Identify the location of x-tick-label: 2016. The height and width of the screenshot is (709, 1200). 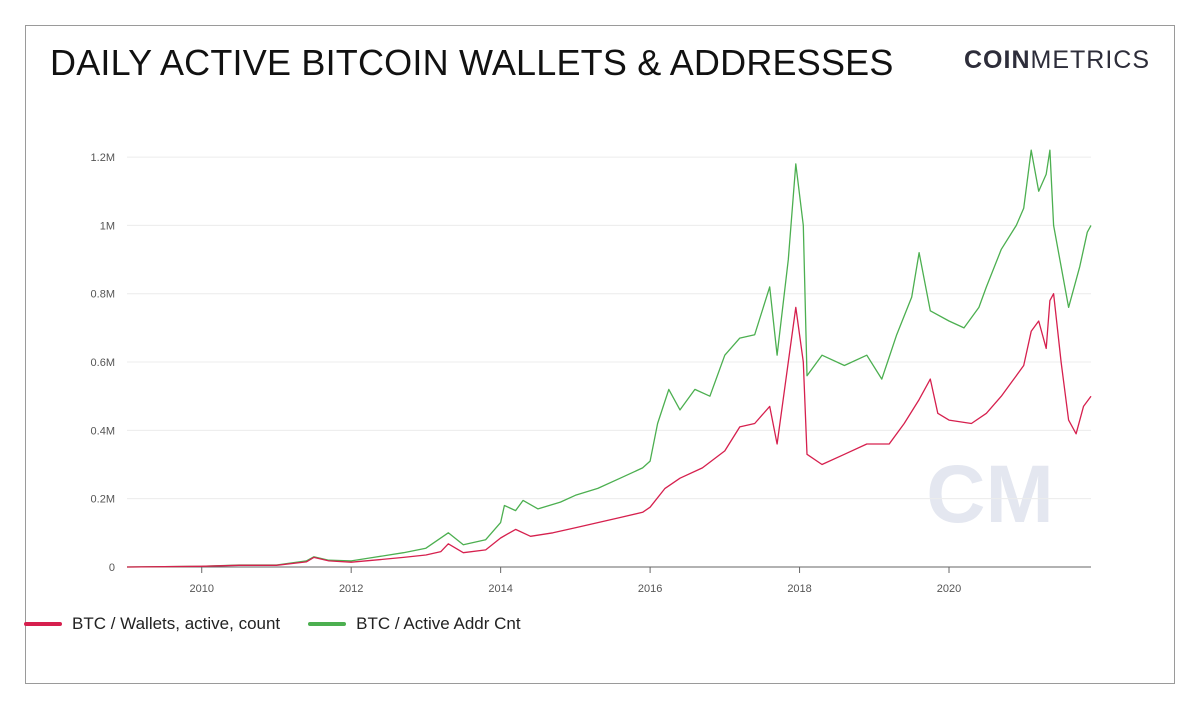
(650, 589).